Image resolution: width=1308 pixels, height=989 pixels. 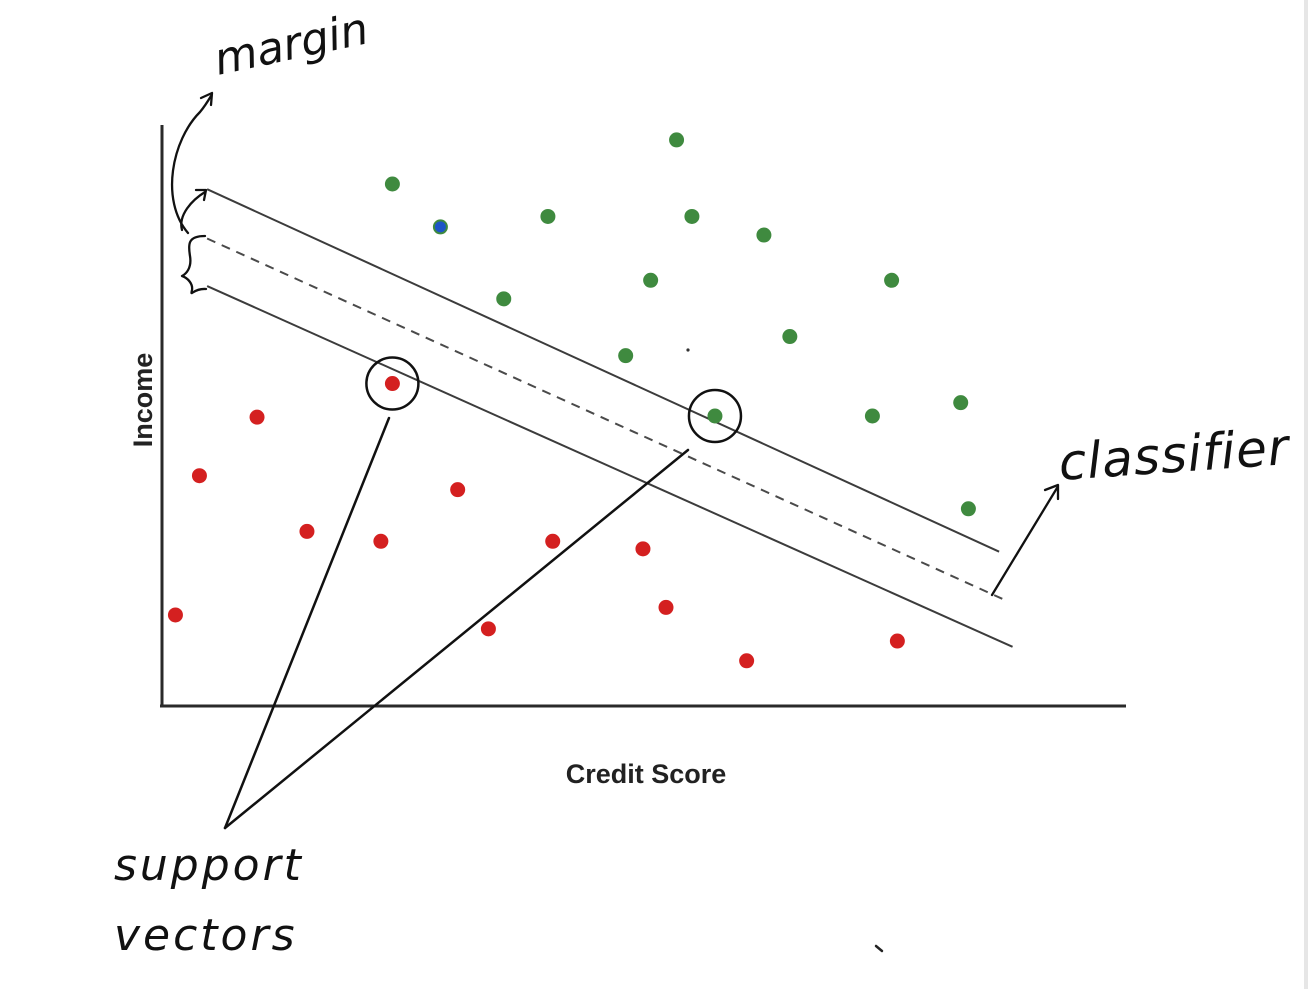 I want to click on support-vector-pointers, so click(x=456, y=623).